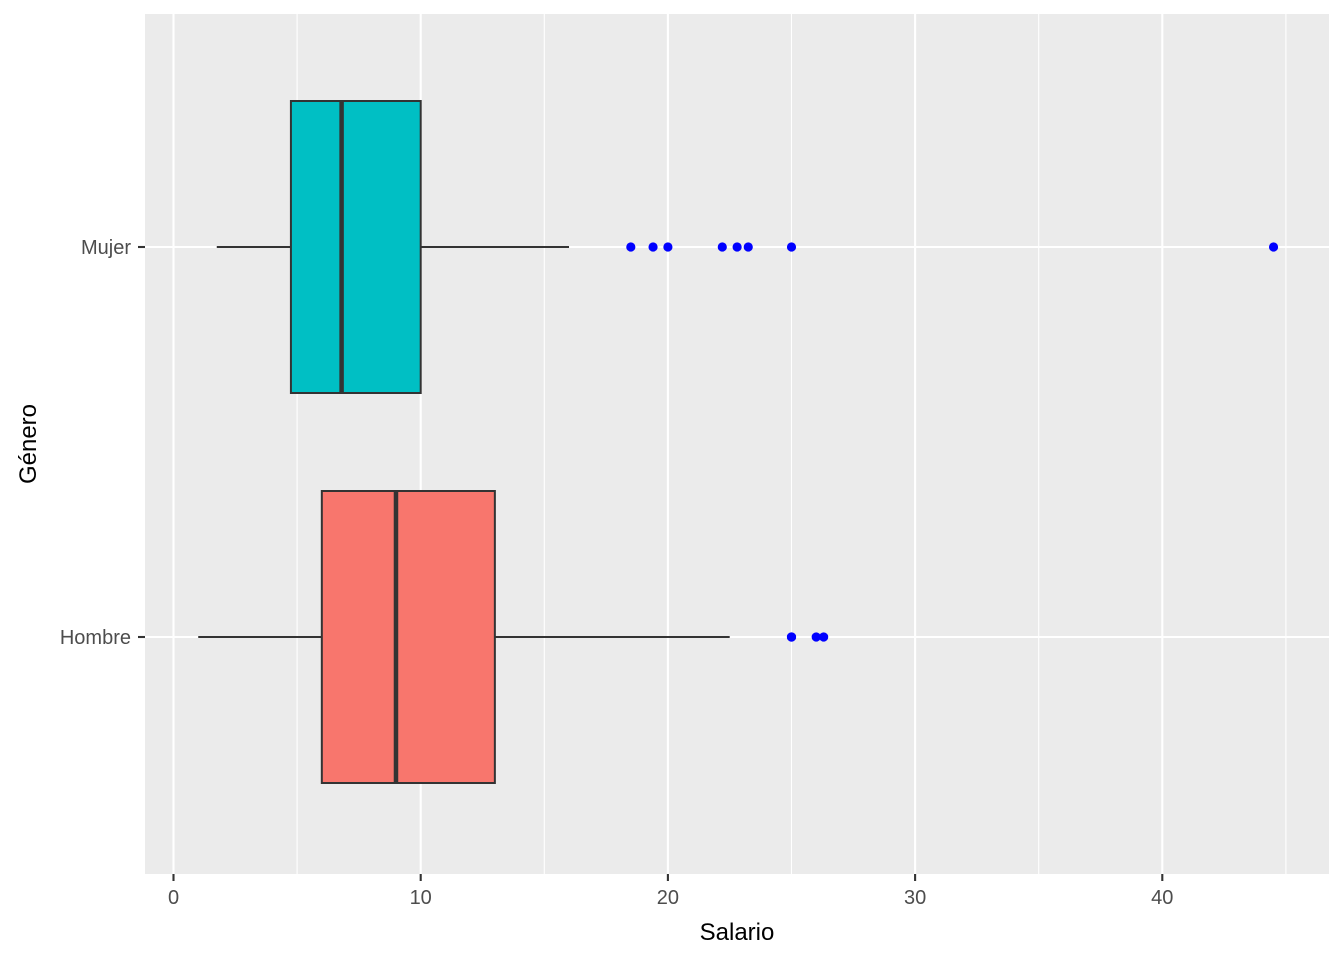  Describe the element at coordinates (915, 898) in the screenshot. I see `x-tick-label: 30` at that location.